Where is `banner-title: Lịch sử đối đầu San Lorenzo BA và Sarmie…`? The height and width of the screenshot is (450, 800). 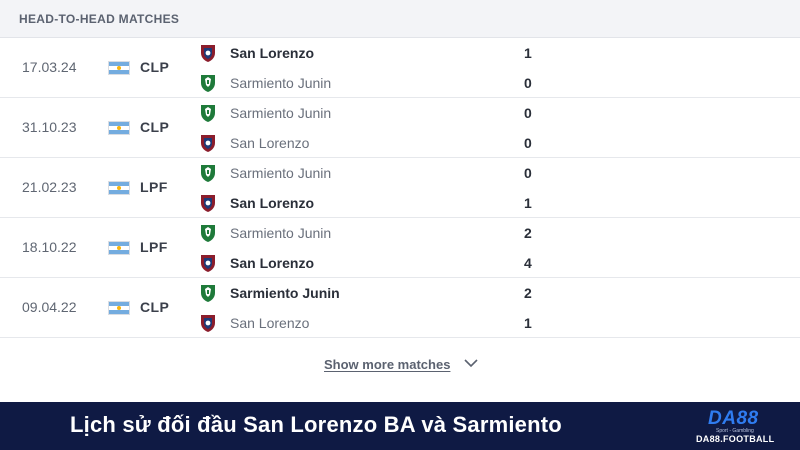 banner-title: Lịch sử đối đầu San Lorenzo BA và Sarmie… is located at coordinates (316, 424).